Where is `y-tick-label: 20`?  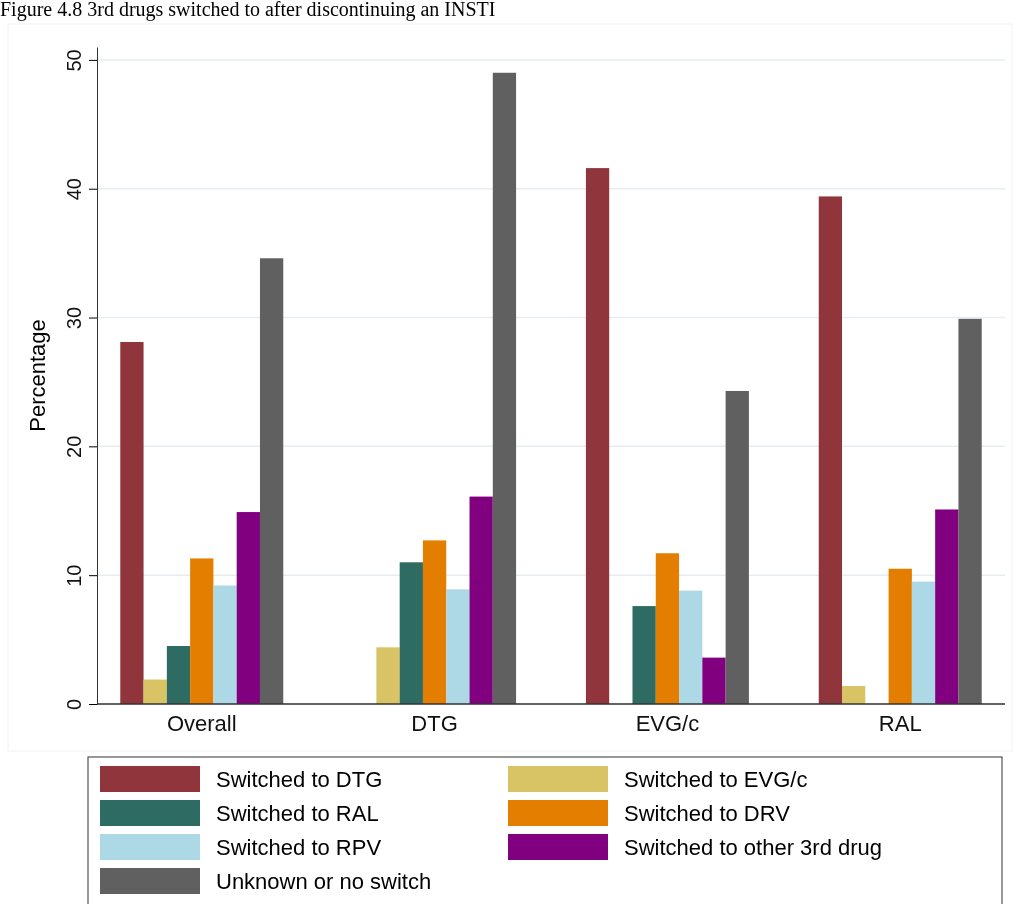 y-tick-label: 20 is located at coordinates (74, 446).